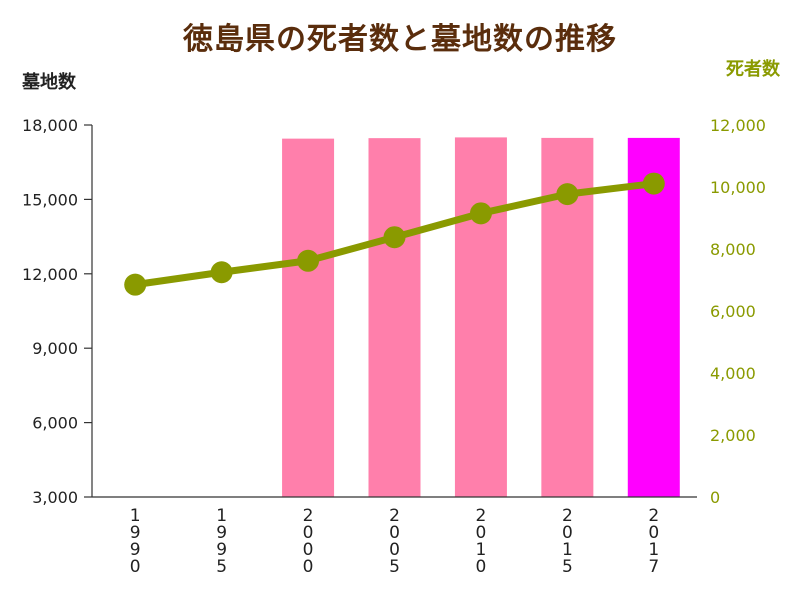 The height and width of the screenshot is (600, 800). I want to click on left-tick-label: 18,000, so click(50, 125).